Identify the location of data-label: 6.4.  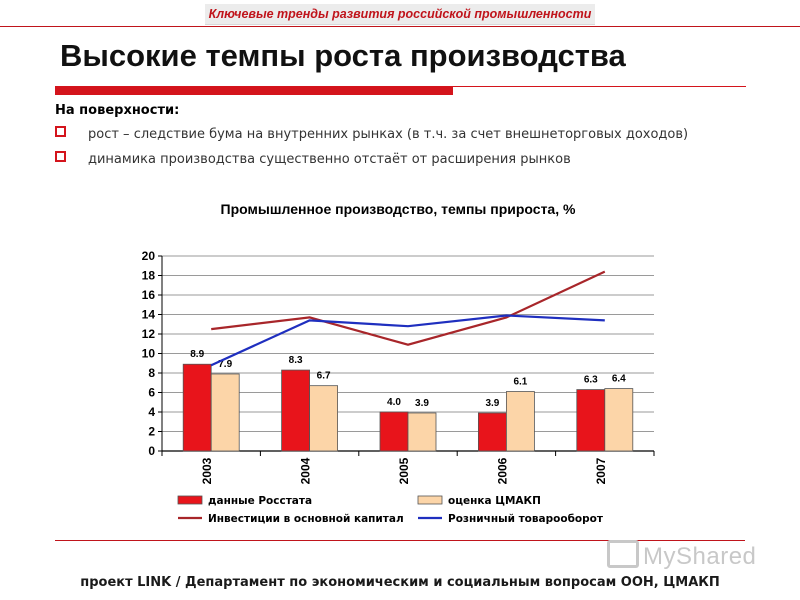
(619, 379).